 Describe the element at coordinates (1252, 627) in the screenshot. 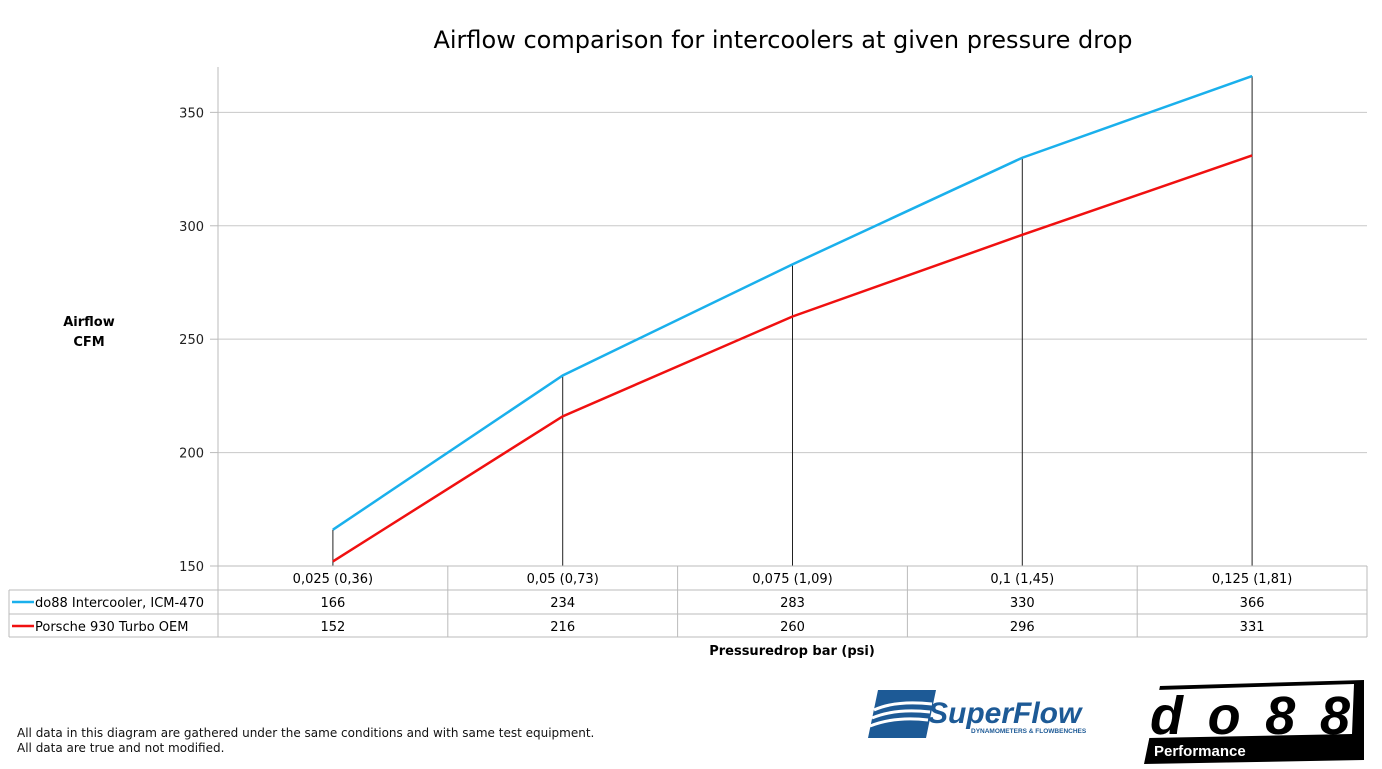

I see `table-value: 331` at that location.